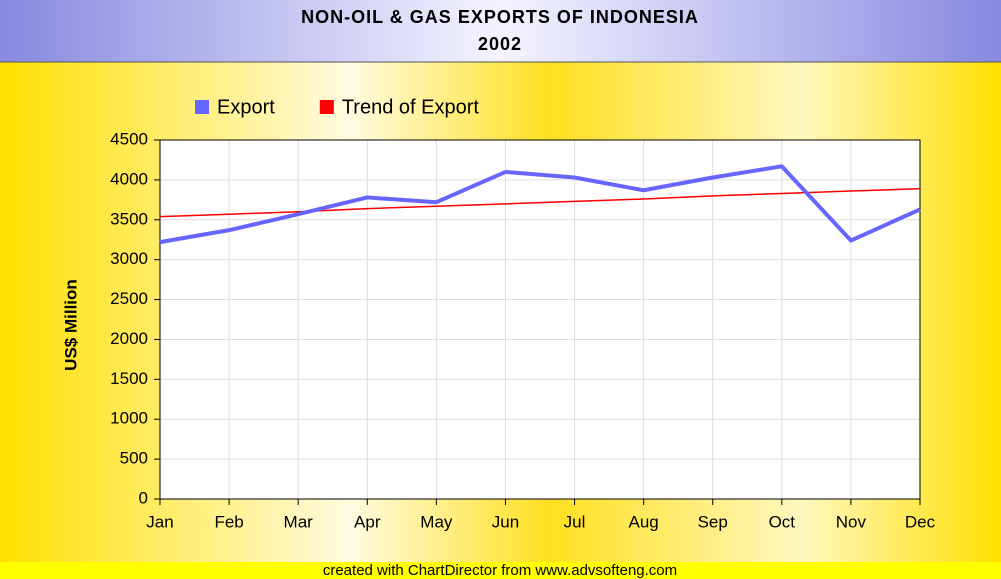 The image size is (1001, 579). What do you see at coordinates (505, 521) in the screenshot?
I see `x-tick-label: Jun` at bounding box center [505, 521].